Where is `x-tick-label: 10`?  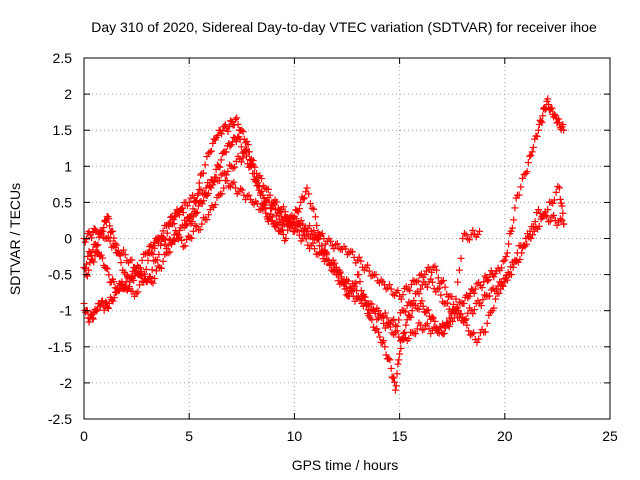
x-tick-label: 10 is located at coordinates (295, 436).